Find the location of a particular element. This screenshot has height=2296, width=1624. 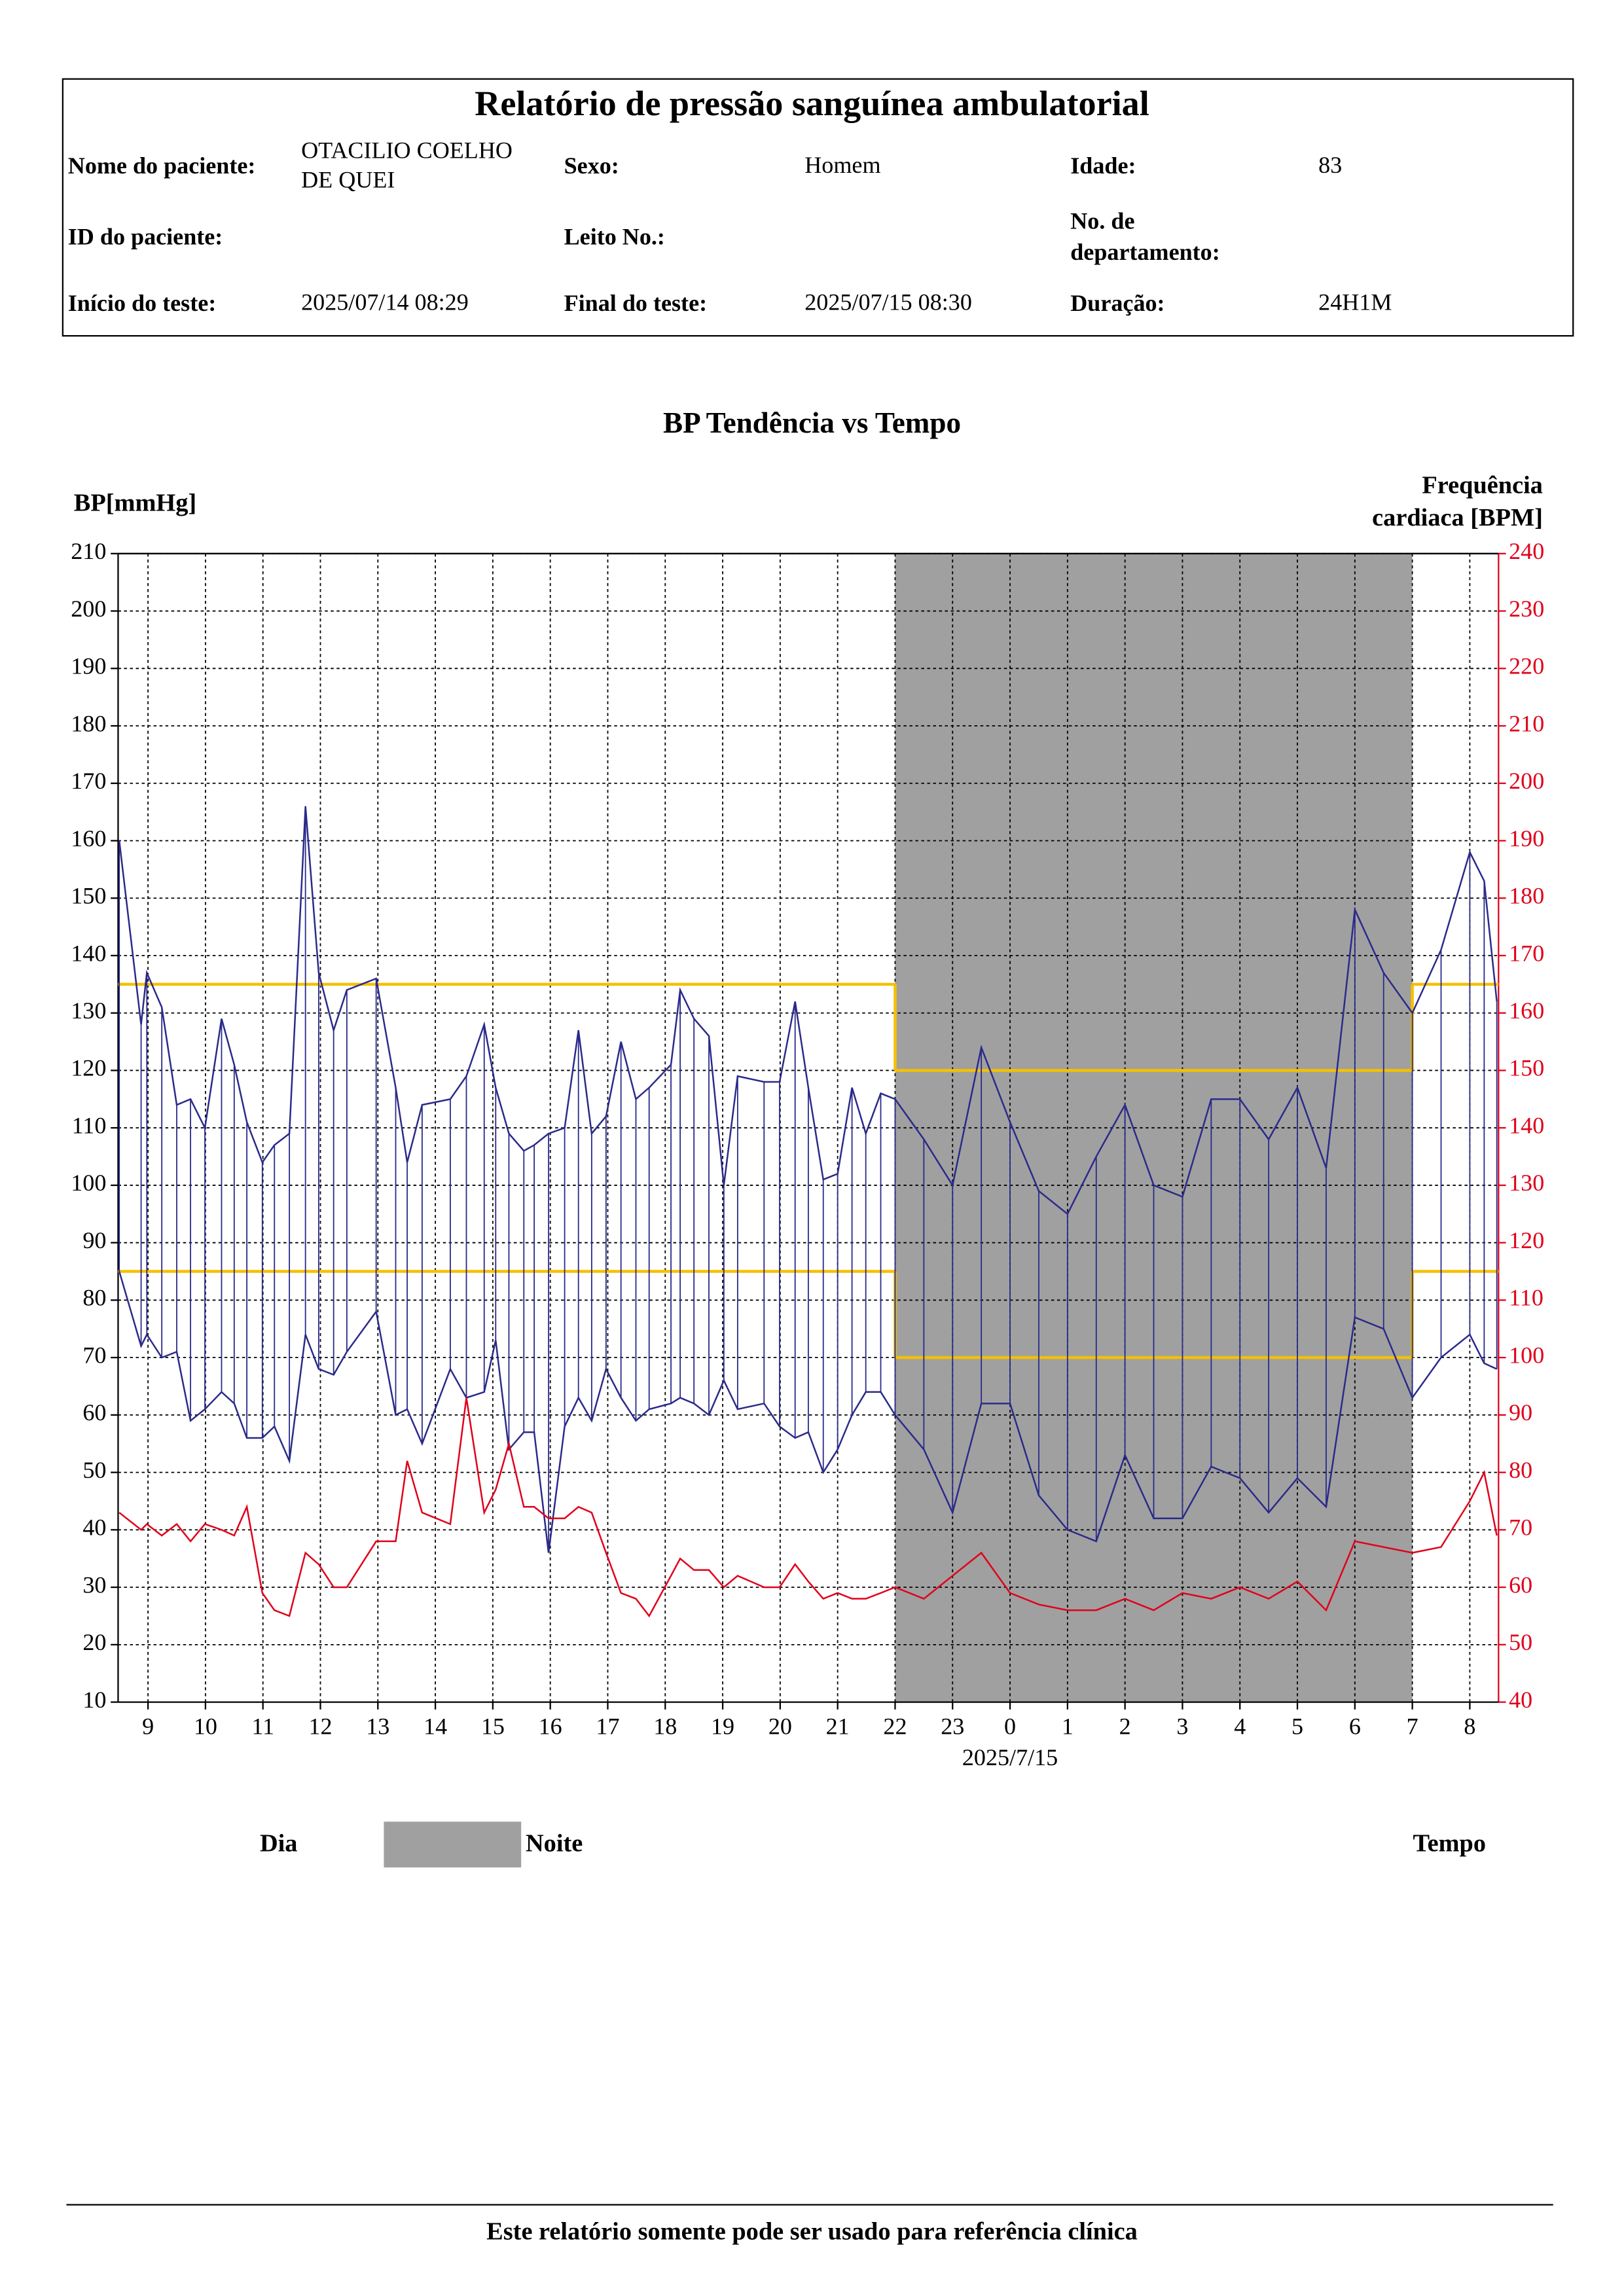

x-axis-label: Tempo is located at coordinates (1450, 1843).